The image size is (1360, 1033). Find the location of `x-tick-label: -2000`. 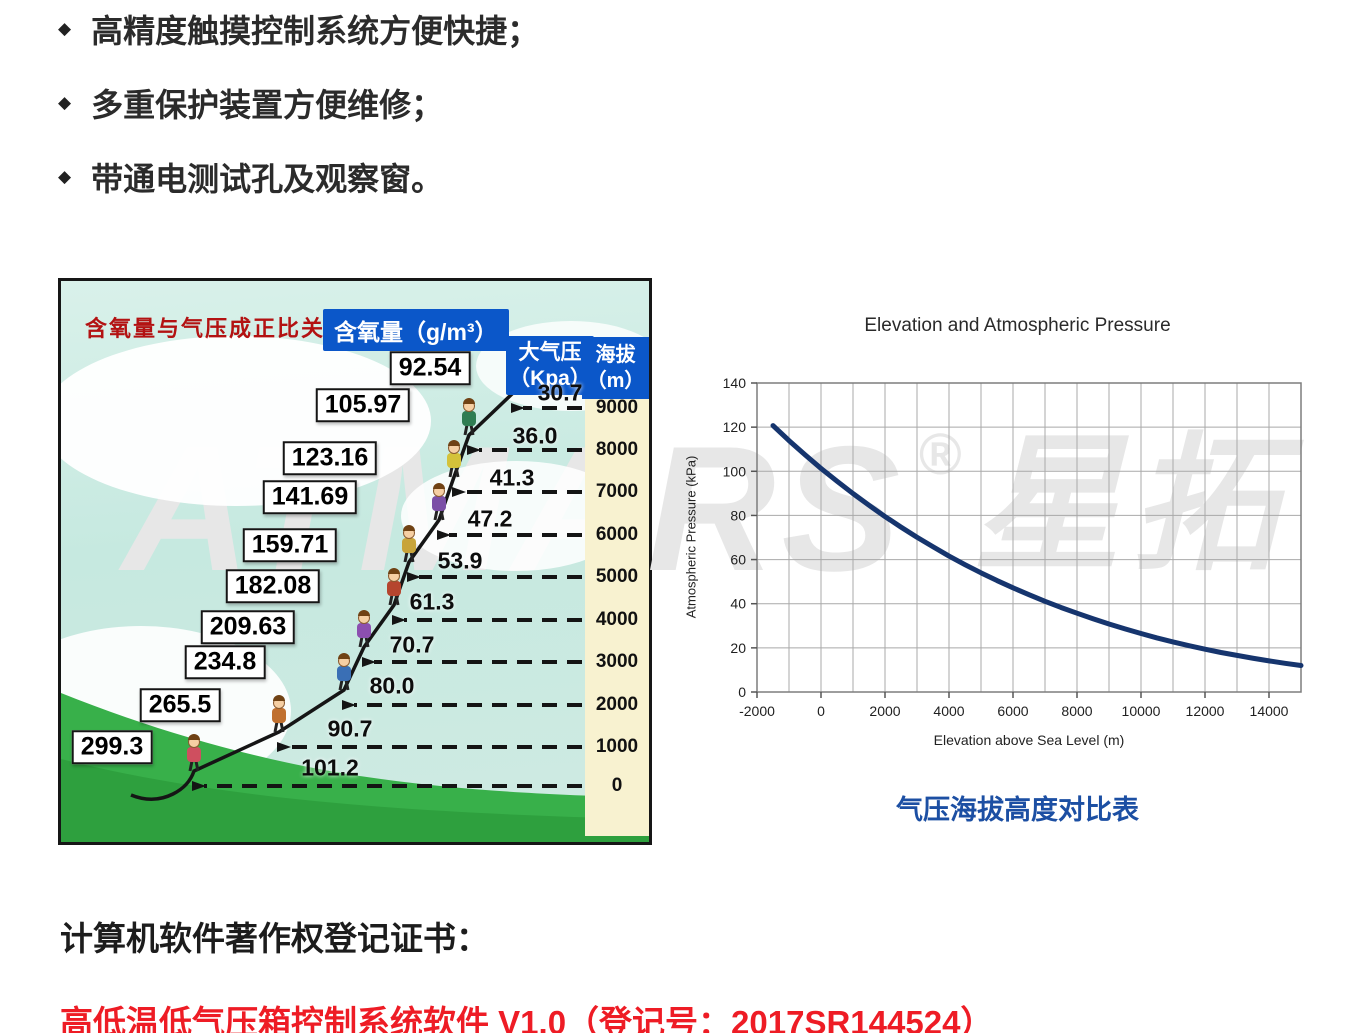

x-tick-label: -2000 is located at coordinates (757, 711).